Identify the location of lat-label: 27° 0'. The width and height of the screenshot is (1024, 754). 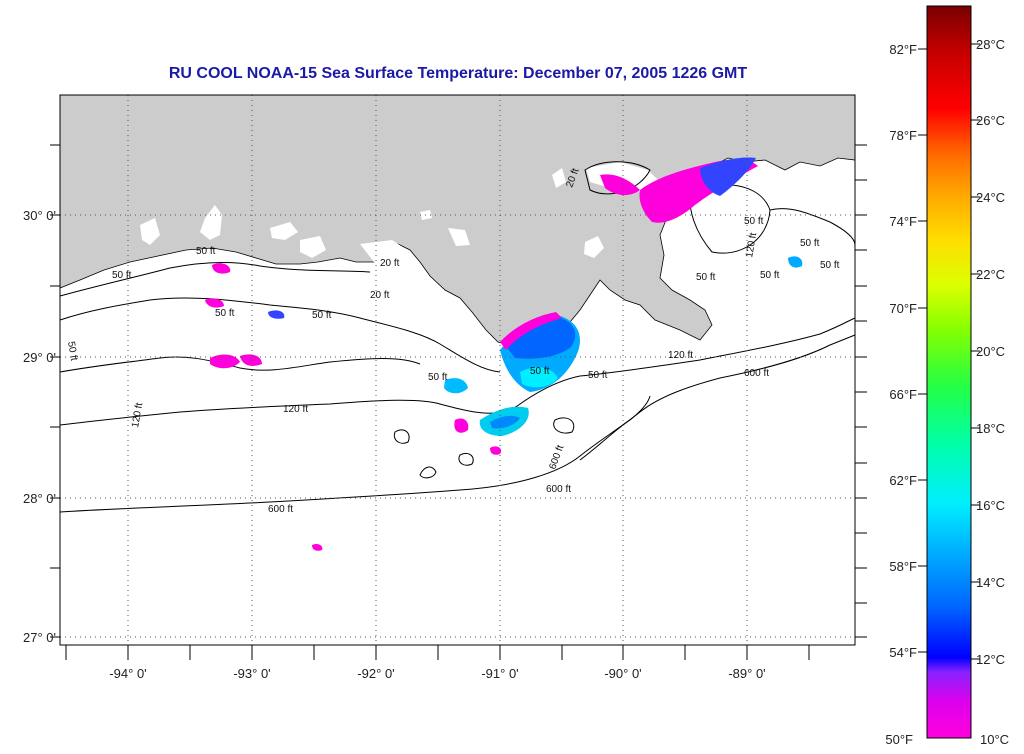
(39, 637).